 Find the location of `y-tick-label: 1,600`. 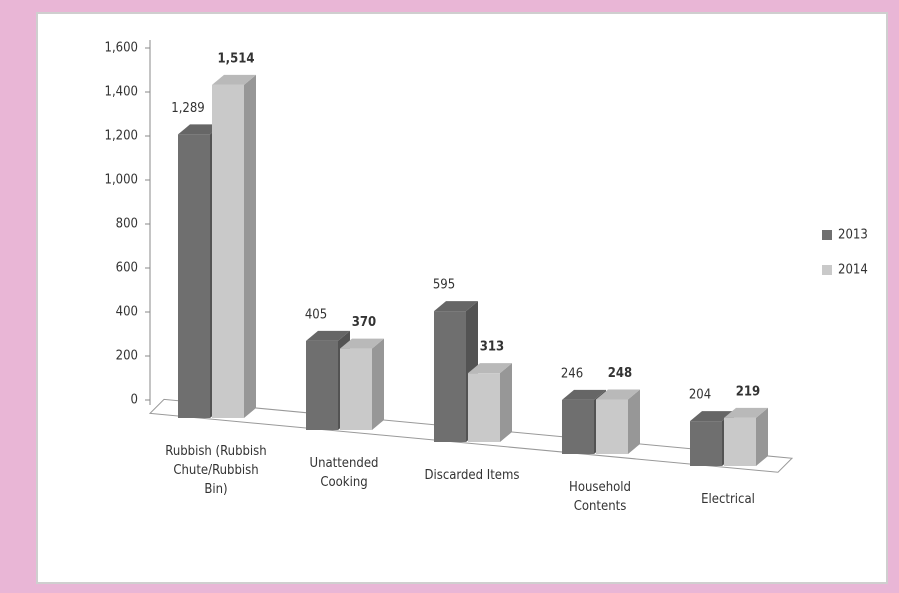

y-tick-label: 1,600 is located at coordinates (121, 48).